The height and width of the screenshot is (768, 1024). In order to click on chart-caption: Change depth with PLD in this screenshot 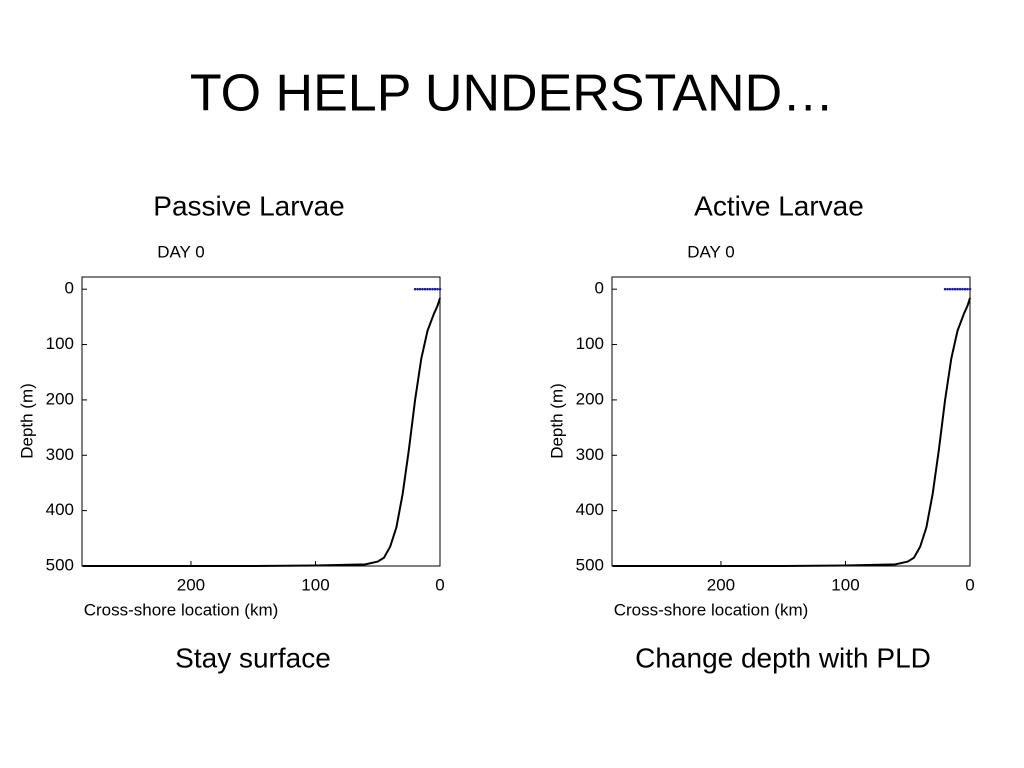, I will do `click(783, 657)`.